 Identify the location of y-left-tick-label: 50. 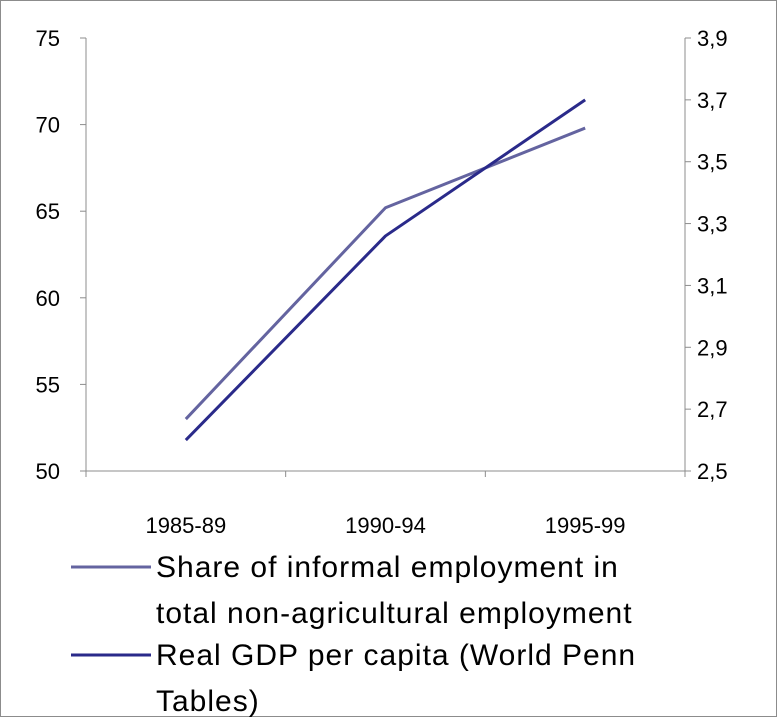
(48, 471).